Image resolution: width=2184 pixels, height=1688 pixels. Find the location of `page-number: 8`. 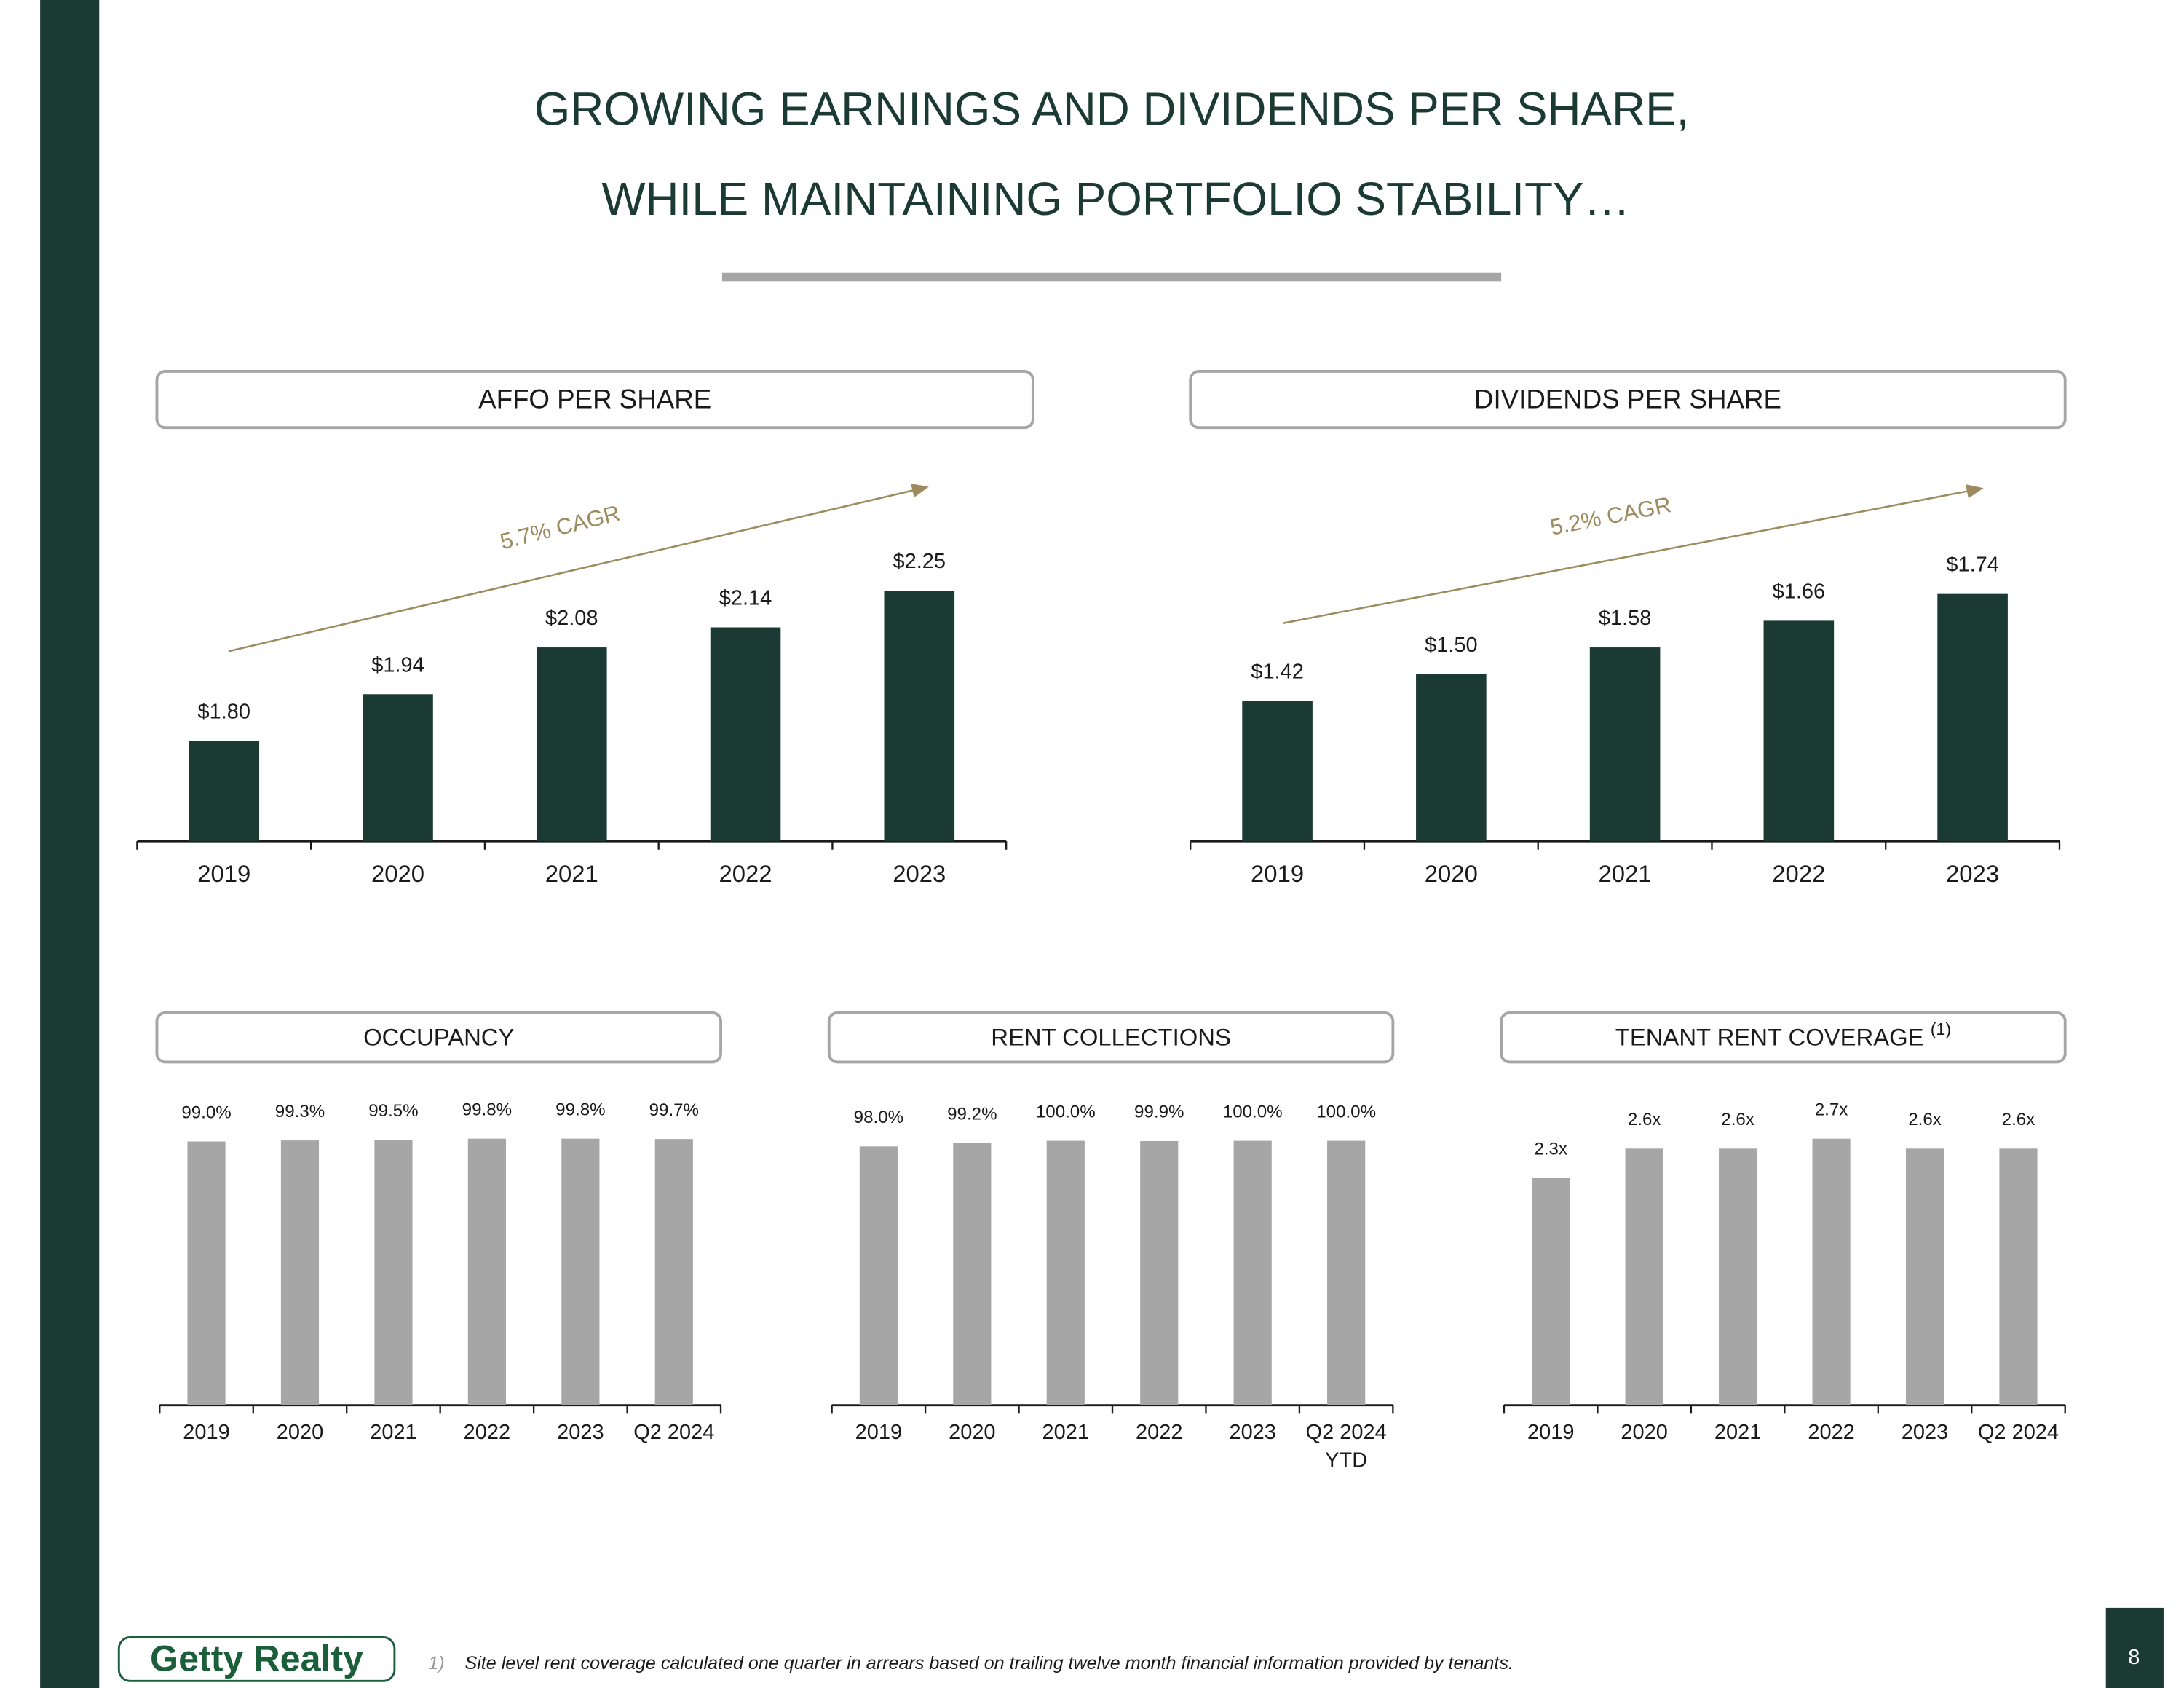

page-number: 8 is located at coordinates (2134, 1657).